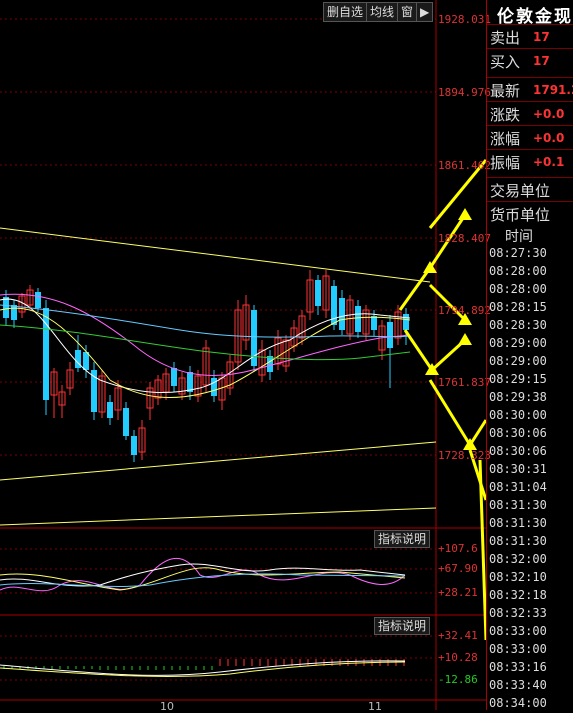  I want to click on x-axis-label-11: 11, so click(375, 706).